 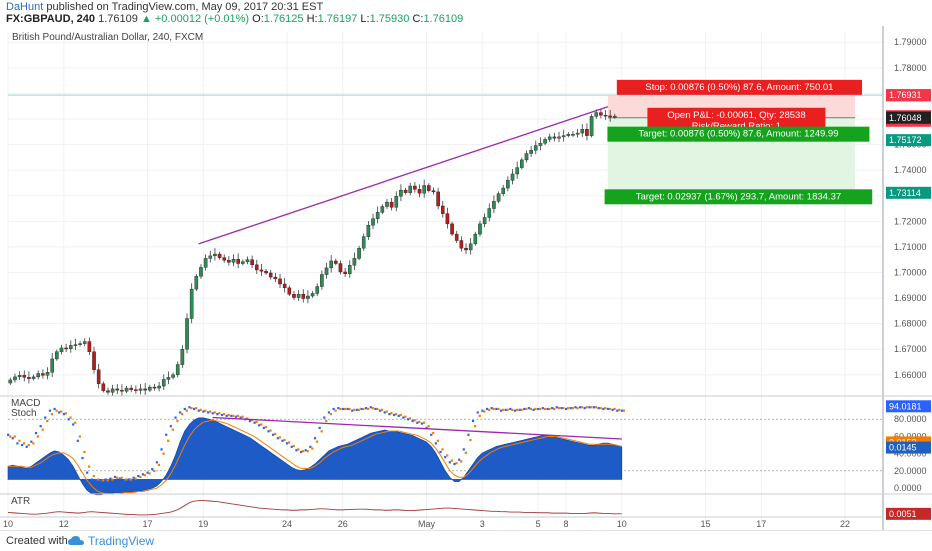 What do you see at coordinates (910, 419) in the screenshot?
I see `stoch-tick-label: 80.0000` at bounding box center [910, 419].